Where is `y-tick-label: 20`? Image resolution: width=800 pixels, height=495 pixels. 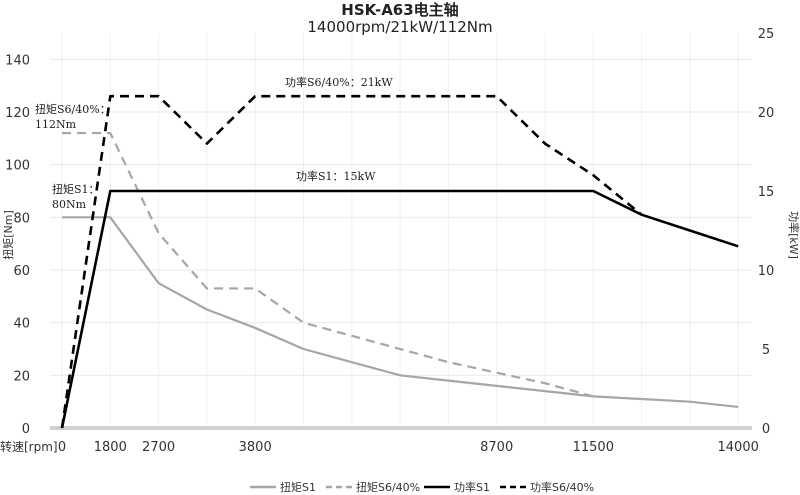 y-tick-label: 20 is located at coordinates (21, 376).